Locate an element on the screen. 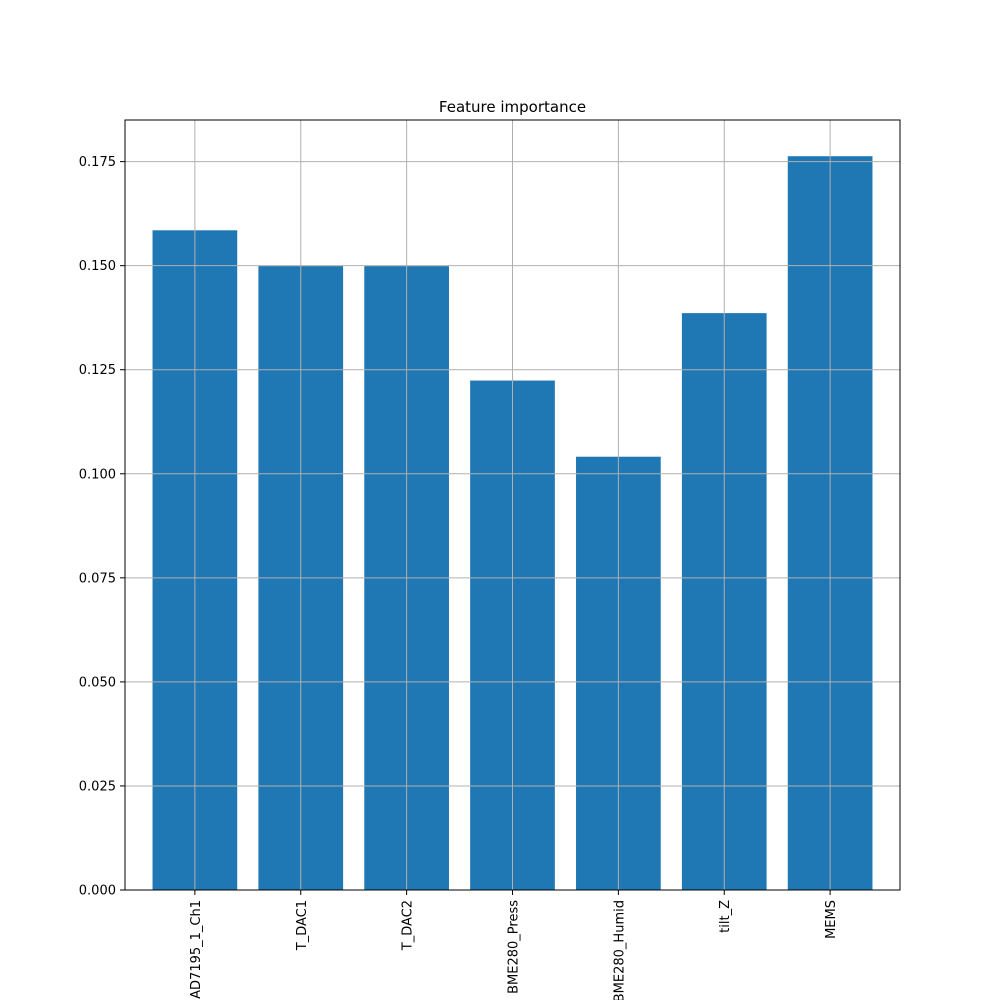 The height and width of the screenshot is (1000, 1000). x-tick-label: T_DAC2 is located at coordinates (408, 925).